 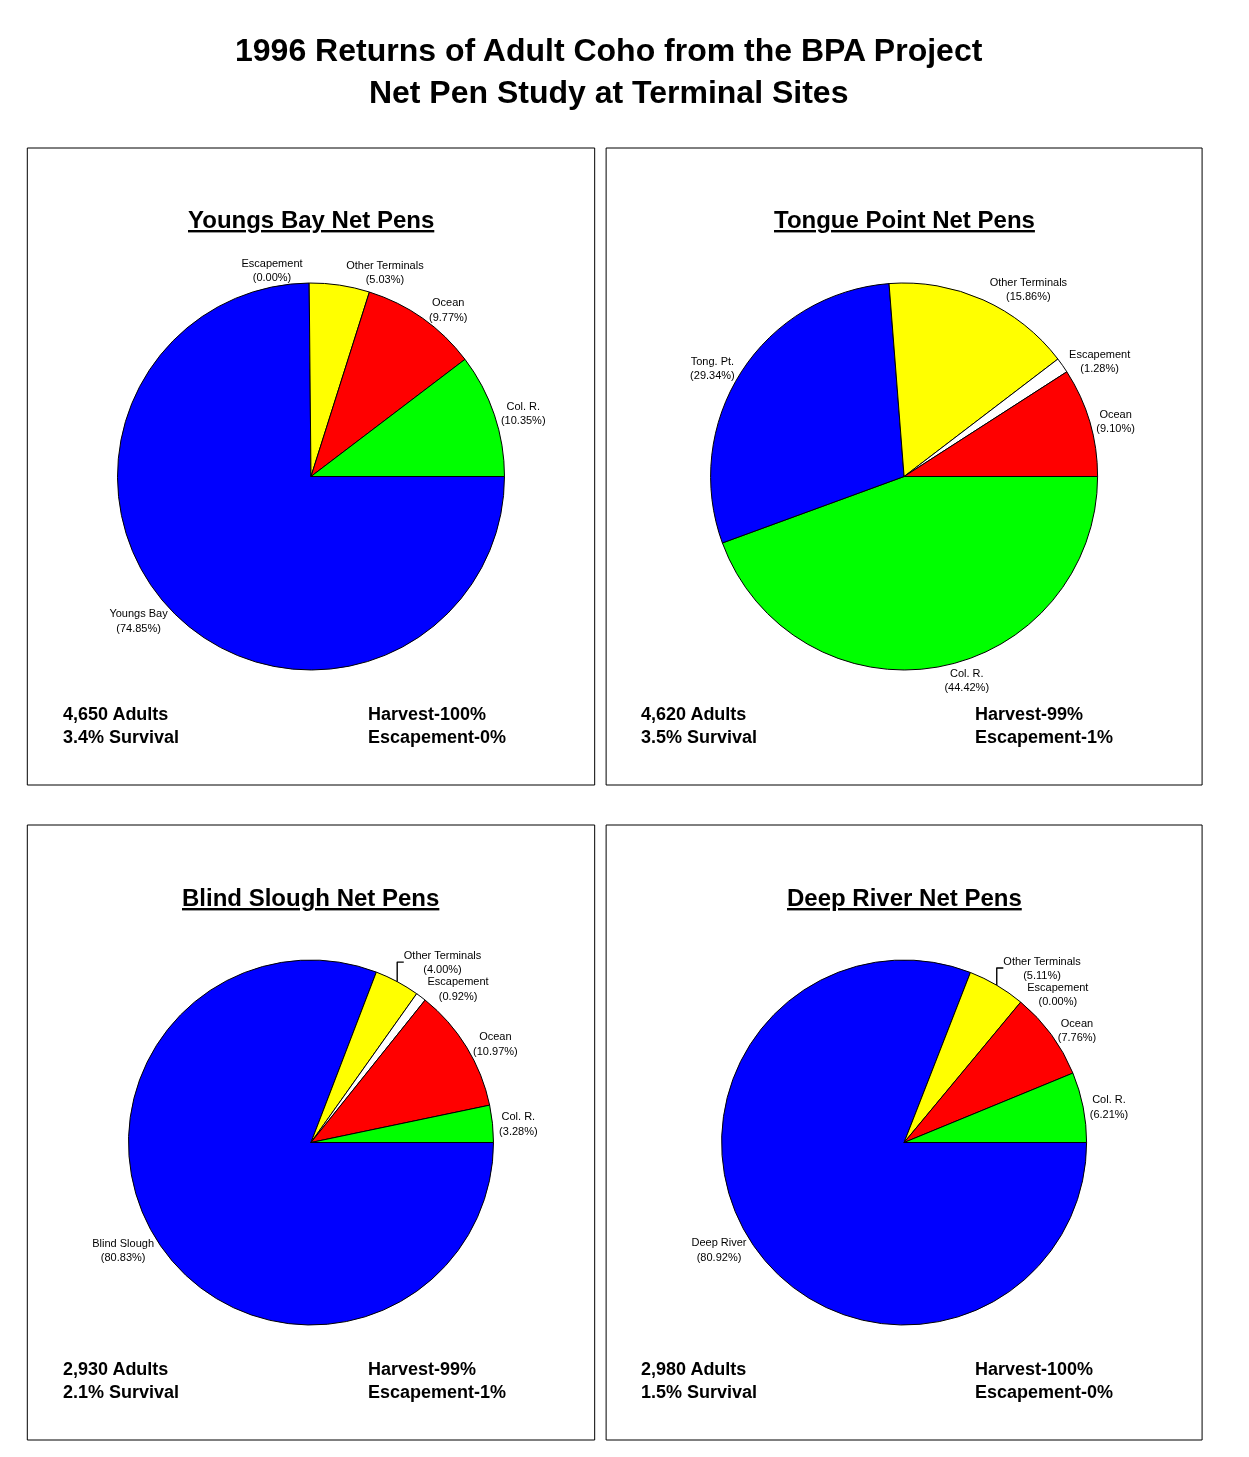 I want to click on data-label: (0.92%), so click(x=458, y=995).